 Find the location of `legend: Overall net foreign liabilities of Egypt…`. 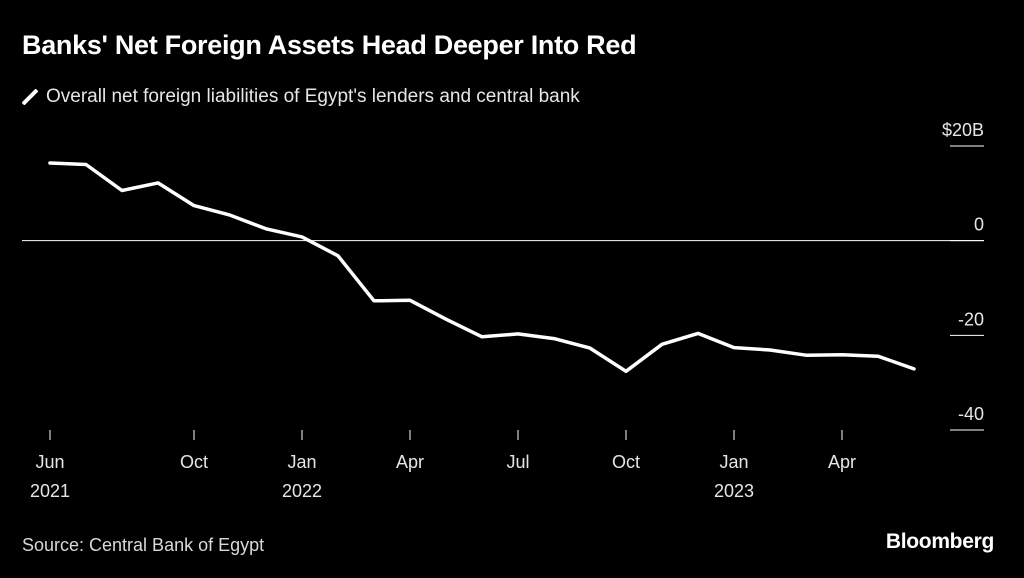

legend: Overall net foreign liabilities of Egypt… is located at coordinates (300, 97).